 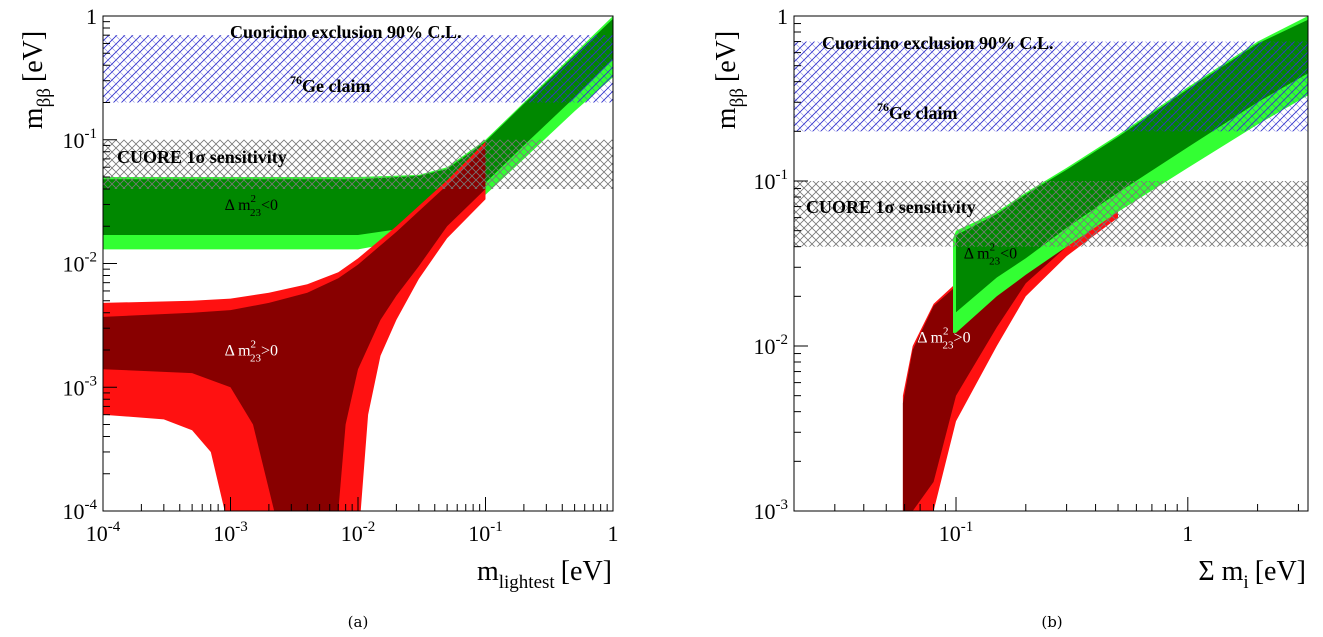 I want to click on panel-b-bands, so click(x=1051, y=144).